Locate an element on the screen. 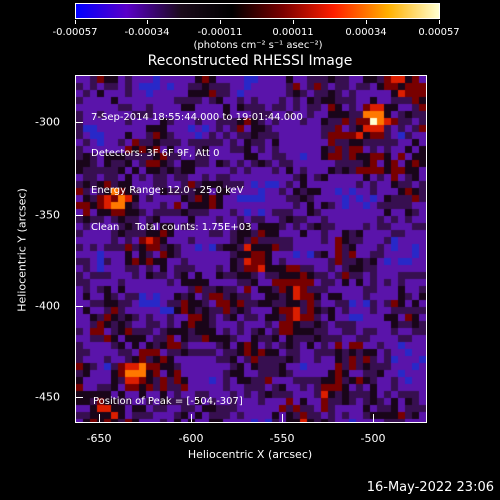 The image size is (500, 500). colorbar-units: (photons cm⁻² s⁻¹ asec⁻²) is located at coordinates (258, 45).